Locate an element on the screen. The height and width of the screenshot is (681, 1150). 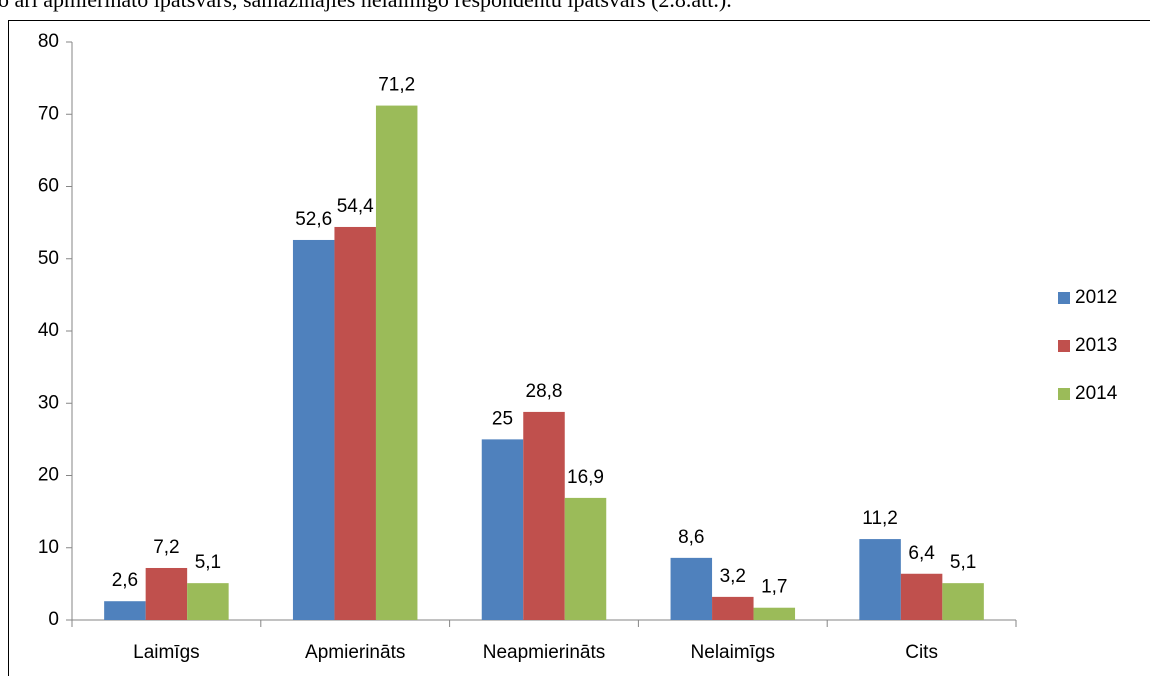
data-label: 8,6 is located at coordinates (691, 537).